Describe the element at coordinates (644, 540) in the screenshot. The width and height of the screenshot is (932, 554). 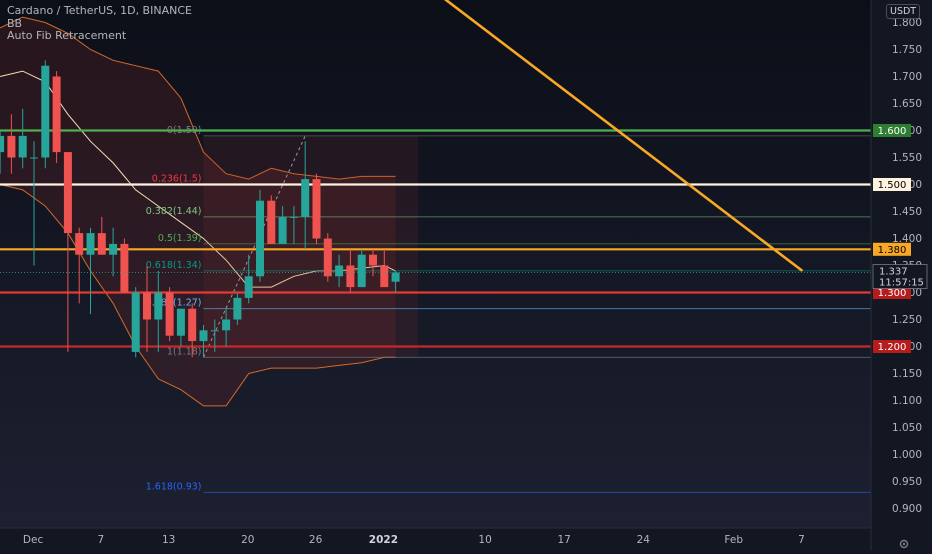
I see `time-tick-label: 24` at that location.